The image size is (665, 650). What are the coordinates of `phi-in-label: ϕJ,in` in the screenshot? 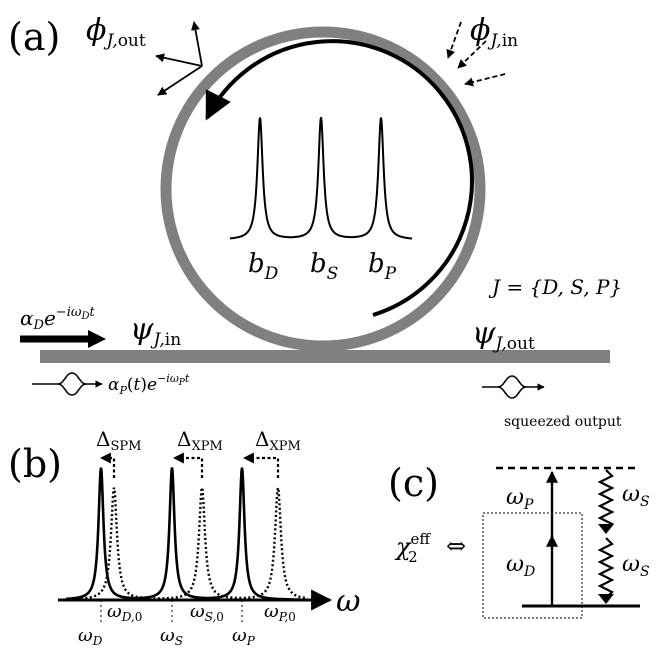 It's located at (494, 32).